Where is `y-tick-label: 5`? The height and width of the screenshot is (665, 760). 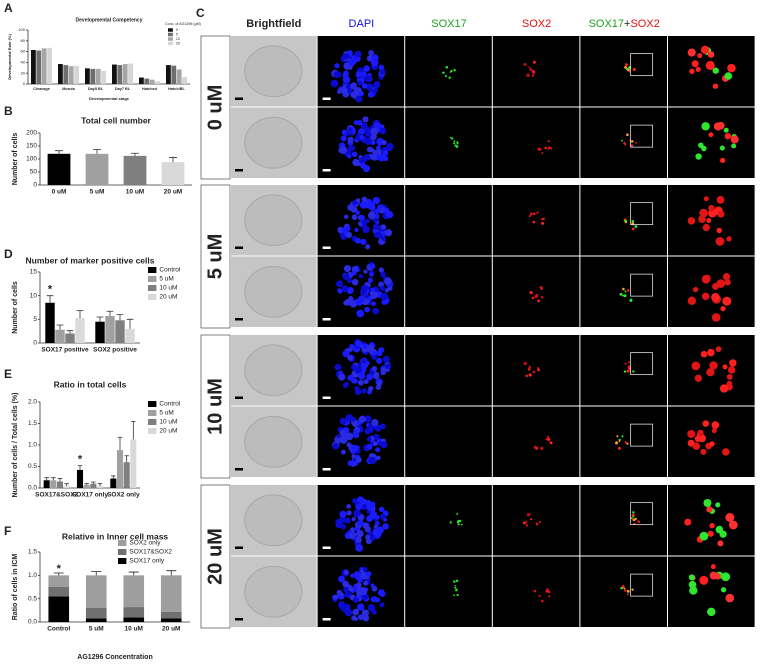 y-tick-label: 5 is located at coordinates (35, 319).